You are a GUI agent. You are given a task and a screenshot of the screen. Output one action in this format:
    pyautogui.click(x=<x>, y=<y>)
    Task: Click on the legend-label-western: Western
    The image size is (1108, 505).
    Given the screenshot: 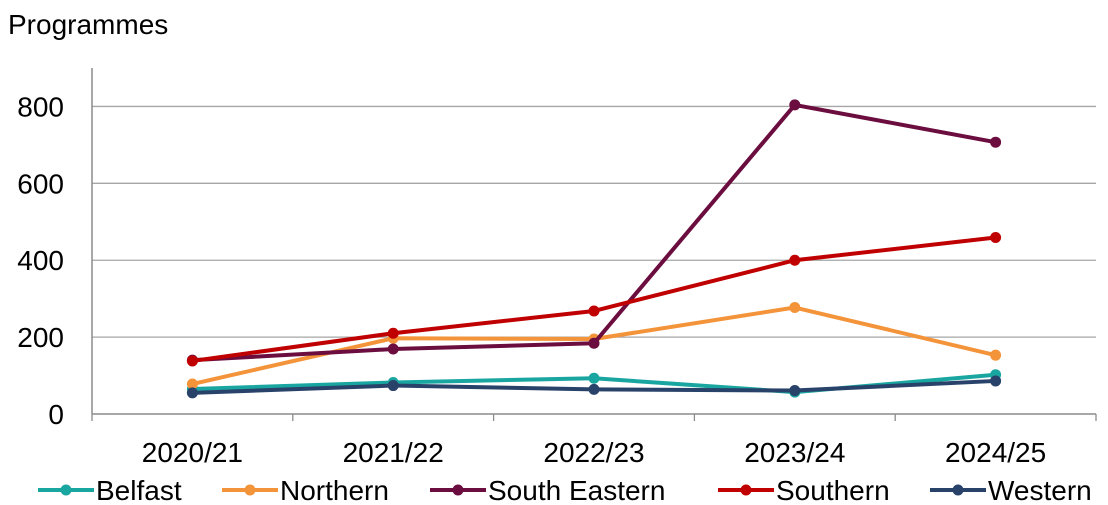 What is the action you would take?
    pyautogui.click(x=1040, y=490)
    